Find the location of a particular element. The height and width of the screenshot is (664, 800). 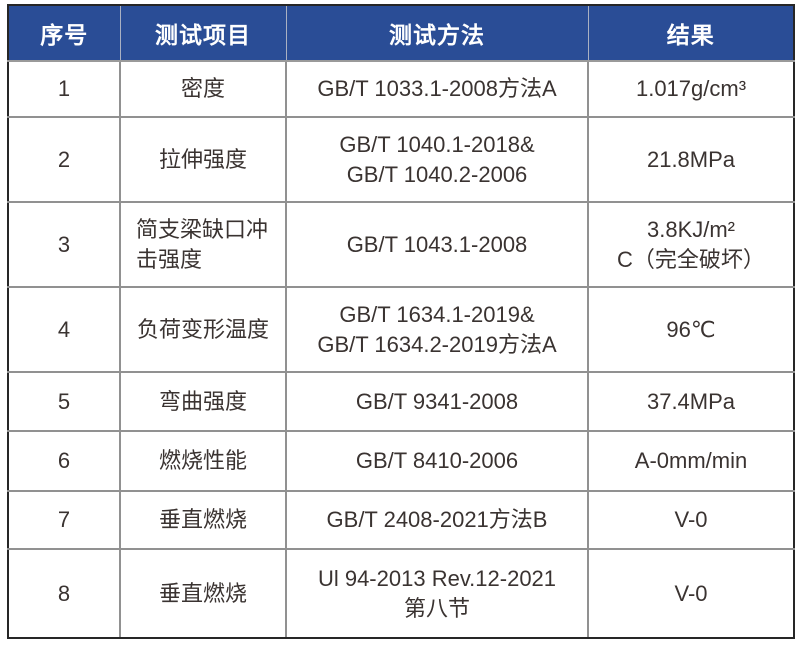

cell-serial-number: 4 is located at coordinates (64, 329).